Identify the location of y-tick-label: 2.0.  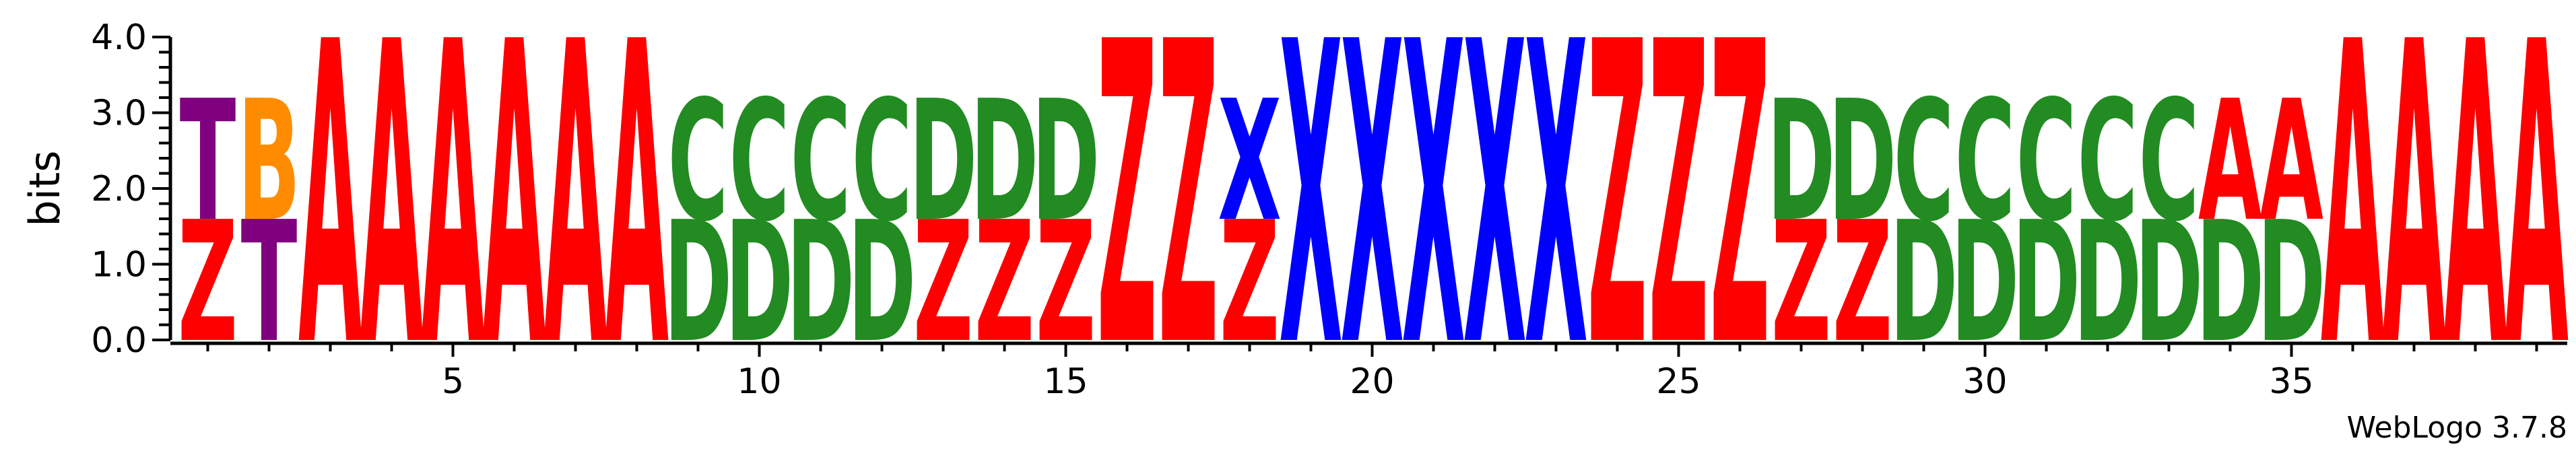
(119, 189).